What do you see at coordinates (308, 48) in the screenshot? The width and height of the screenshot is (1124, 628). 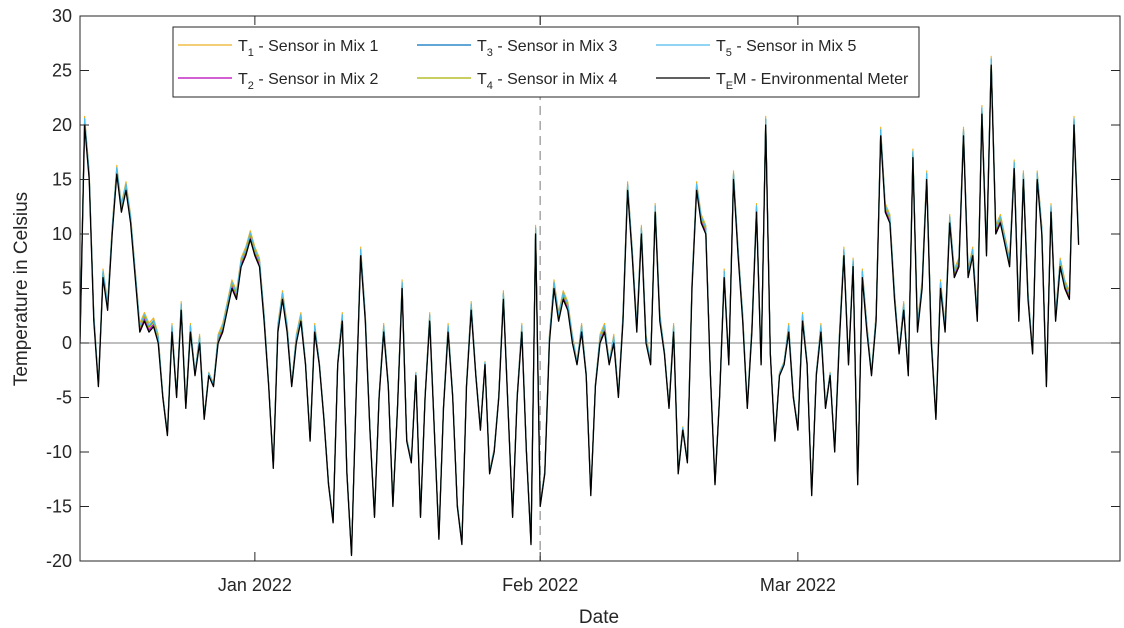 I see `legend-label: T1 - Sensor in Mix 1` at bounding box center [308, 48].